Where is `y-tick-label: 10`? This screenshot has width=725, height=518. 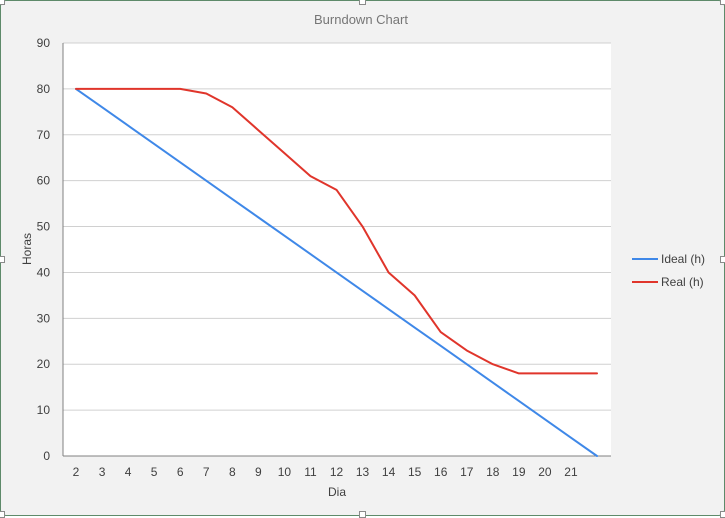 y-tick-label: 10 is located at coordinates (44, 410).